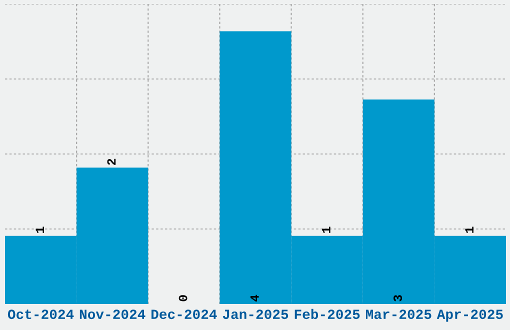 This screenshot has width=510, height=330. What do you see at coordinates (184, 315) in the screenshot?
I see `x-tick-label: Dec-2024` at bounding box center [184, 315].